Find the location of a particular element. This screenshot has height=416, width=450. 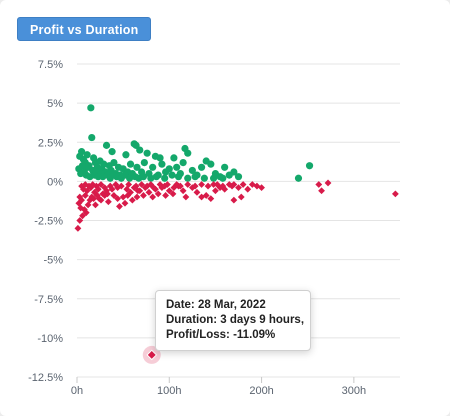

profit-vs-duration-tab: Profit vs Duration is located at coordinates (84, 29).